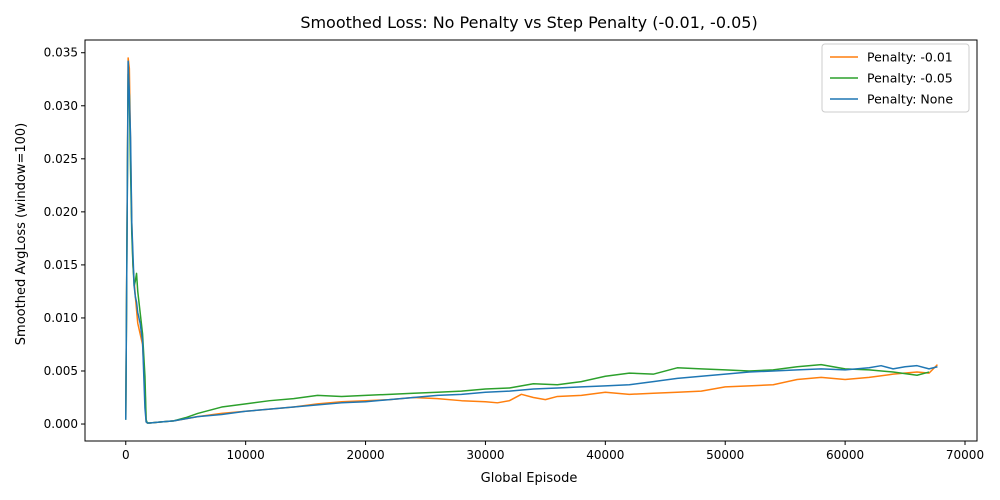 The height and width of the screenshot is (500, 1000). What do you see at coordinates (246, 455) in the screenshot?
I see `x-tick-label: 10000` at bounding box center [246, 455].